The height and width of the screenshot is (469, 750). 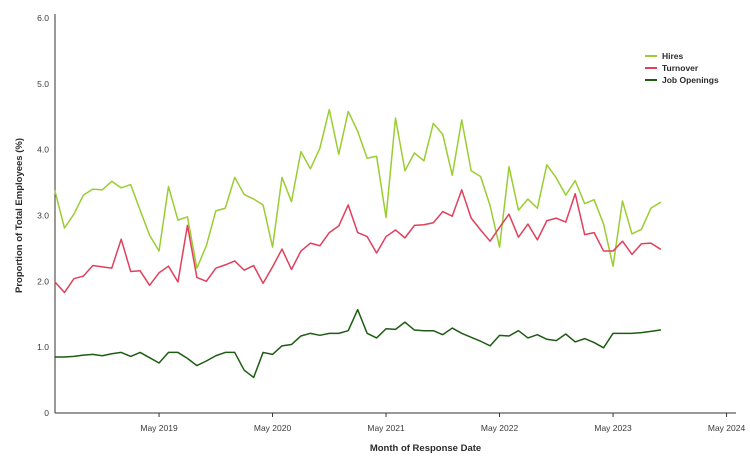 What do you see at coordinates (43, 347) in the screenshot?
I see `y-tick-label: 1.0` at bounding box center [43, 347].